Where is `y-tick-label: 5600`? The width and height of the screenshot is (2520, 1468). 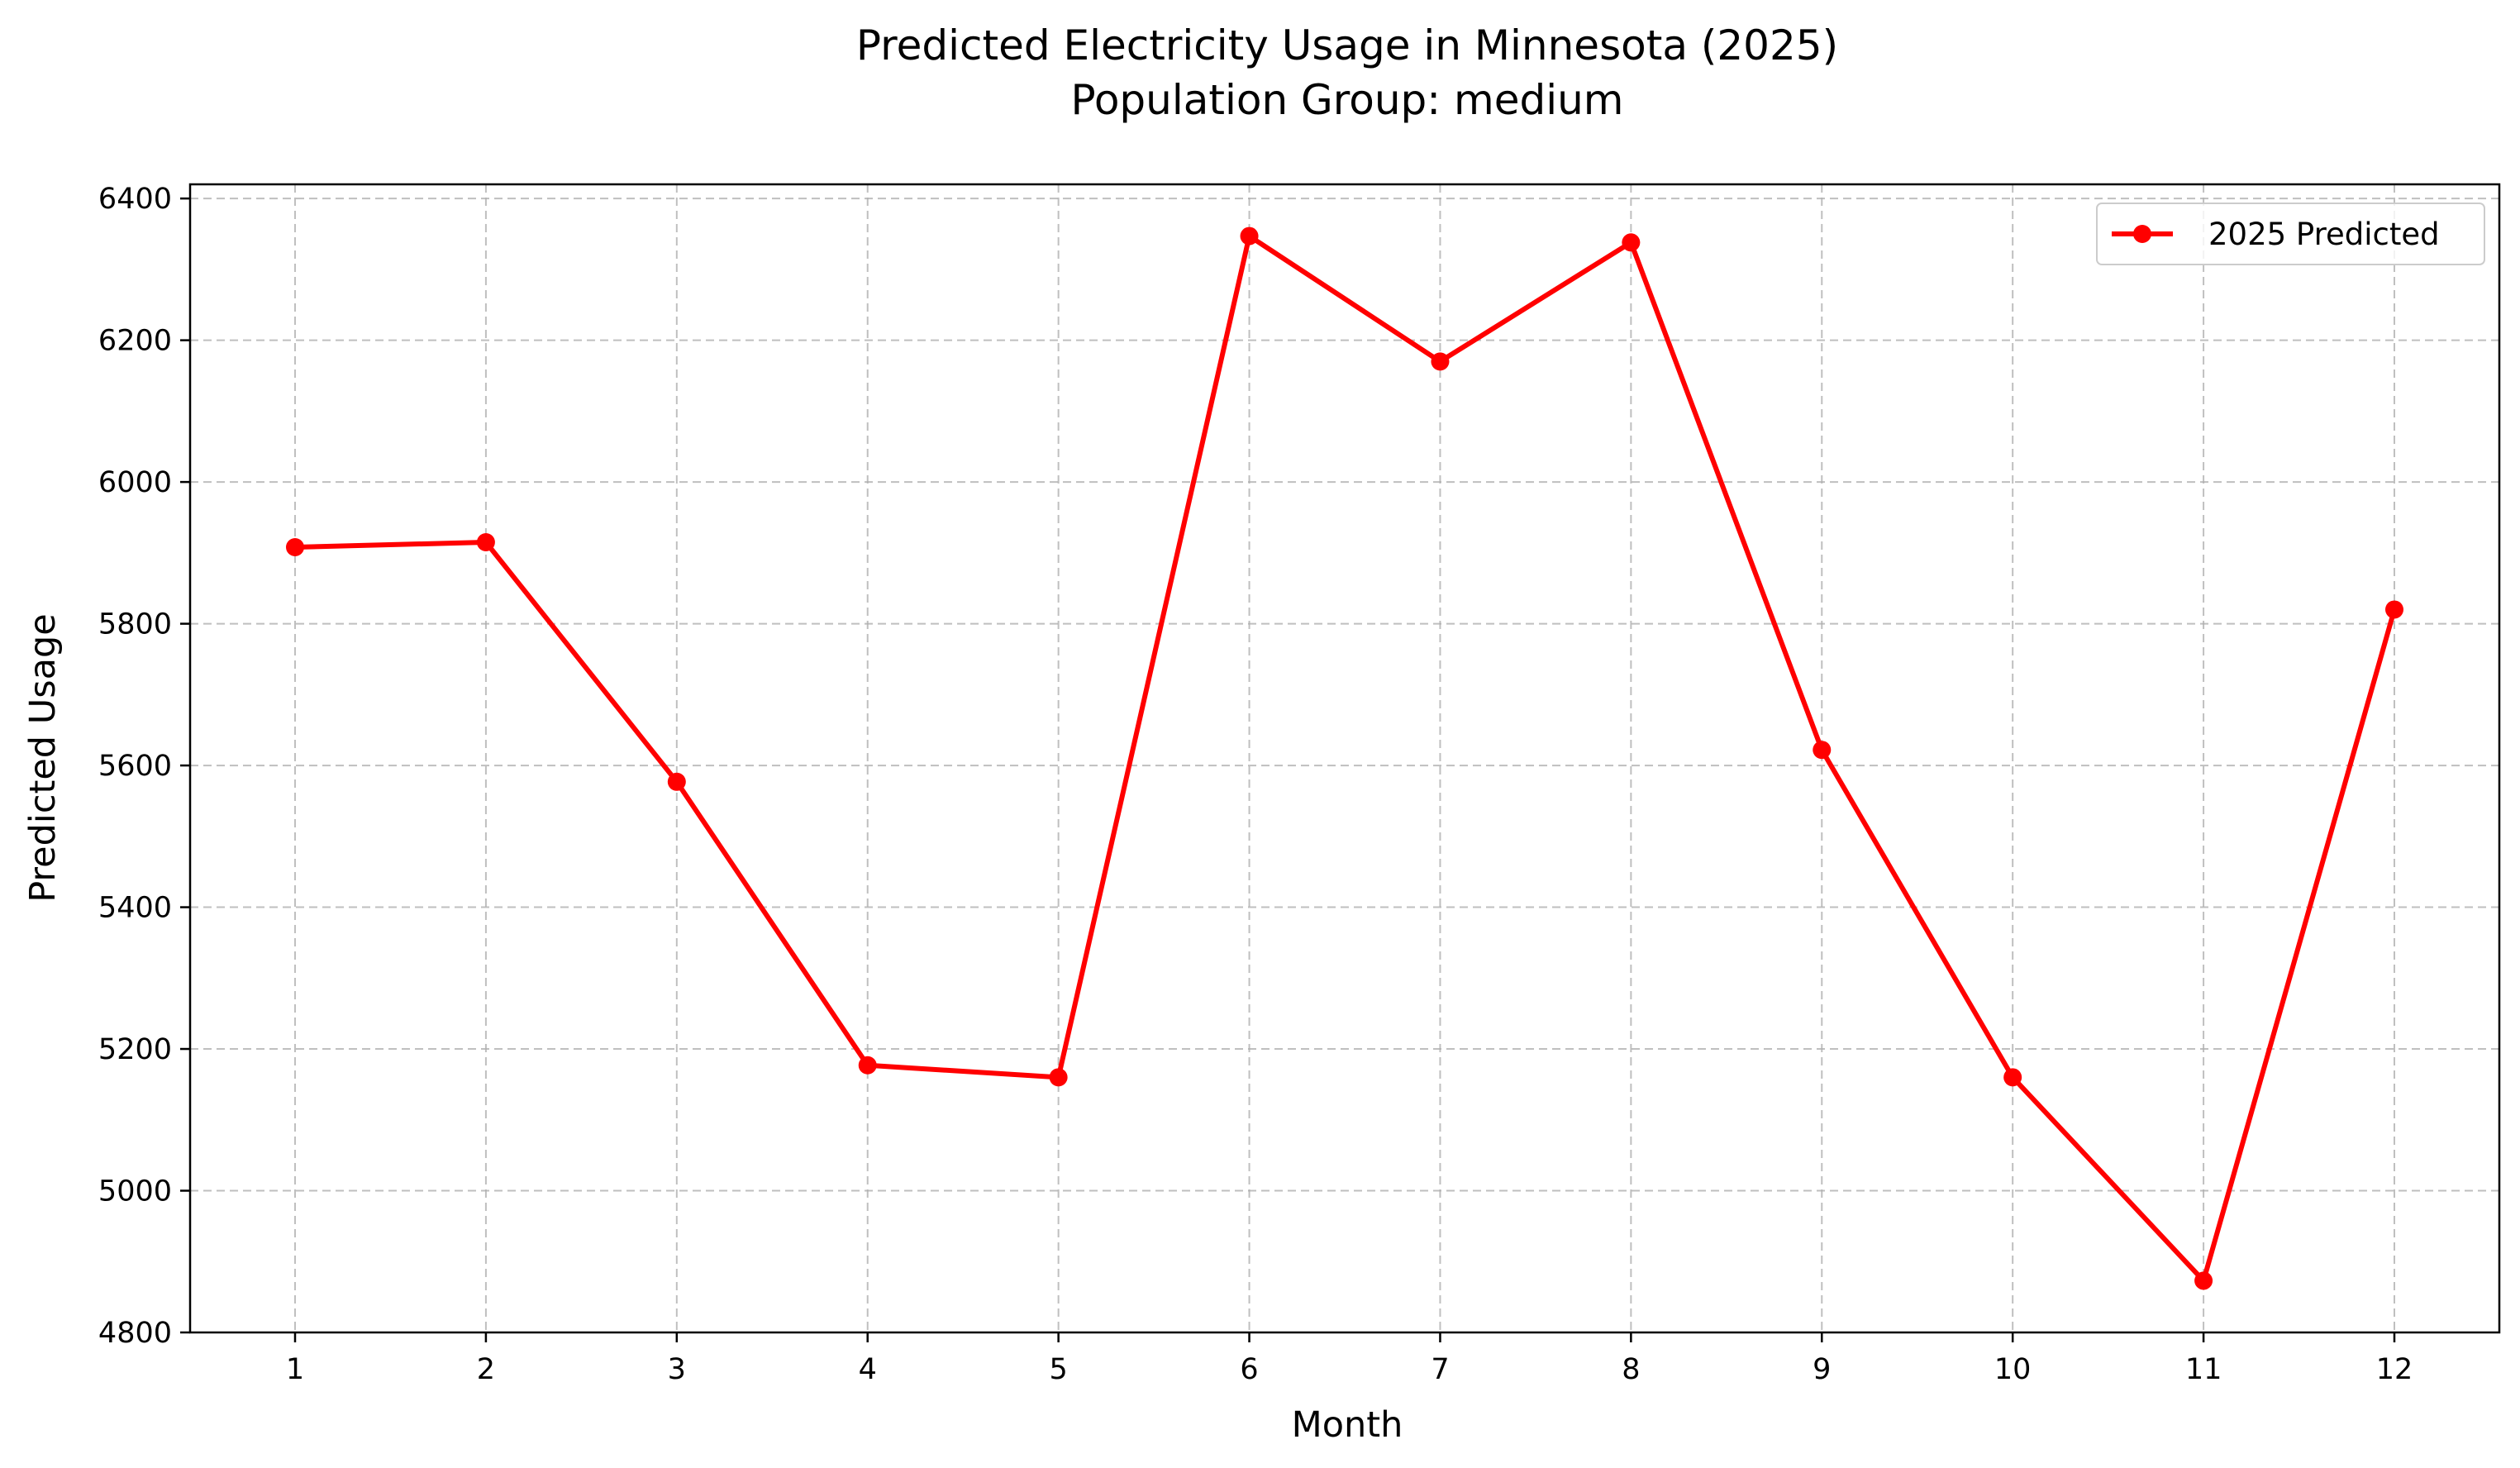
y-tick-label: 5600 is located at coordinates (135, 767).